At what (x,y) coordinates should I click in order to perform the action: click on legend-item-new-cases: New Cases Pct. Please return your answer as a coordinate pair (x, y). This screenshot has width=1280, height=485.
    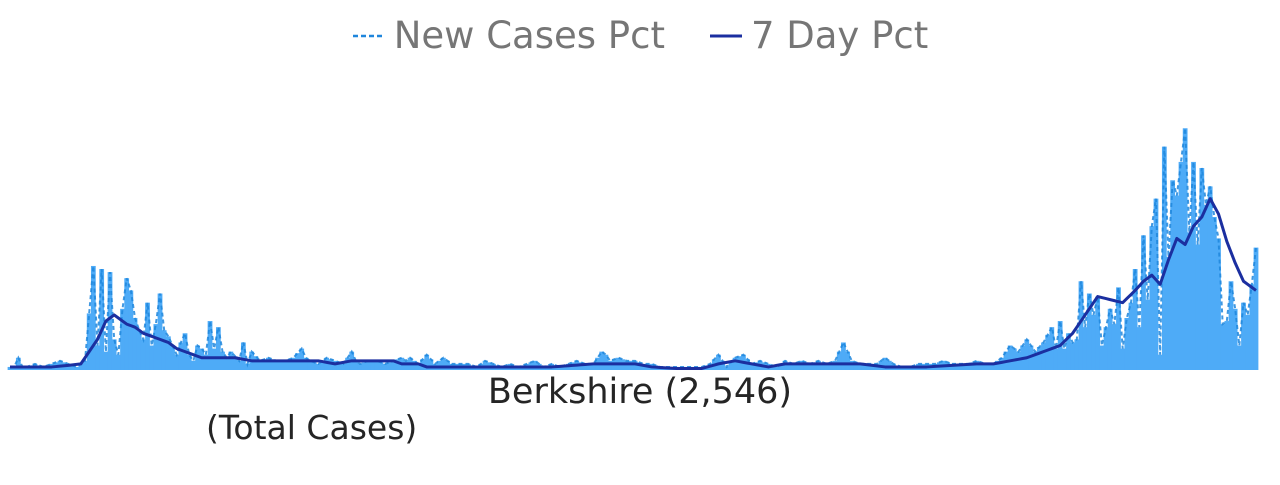
    Looking at the image, I should click on (508, 36).